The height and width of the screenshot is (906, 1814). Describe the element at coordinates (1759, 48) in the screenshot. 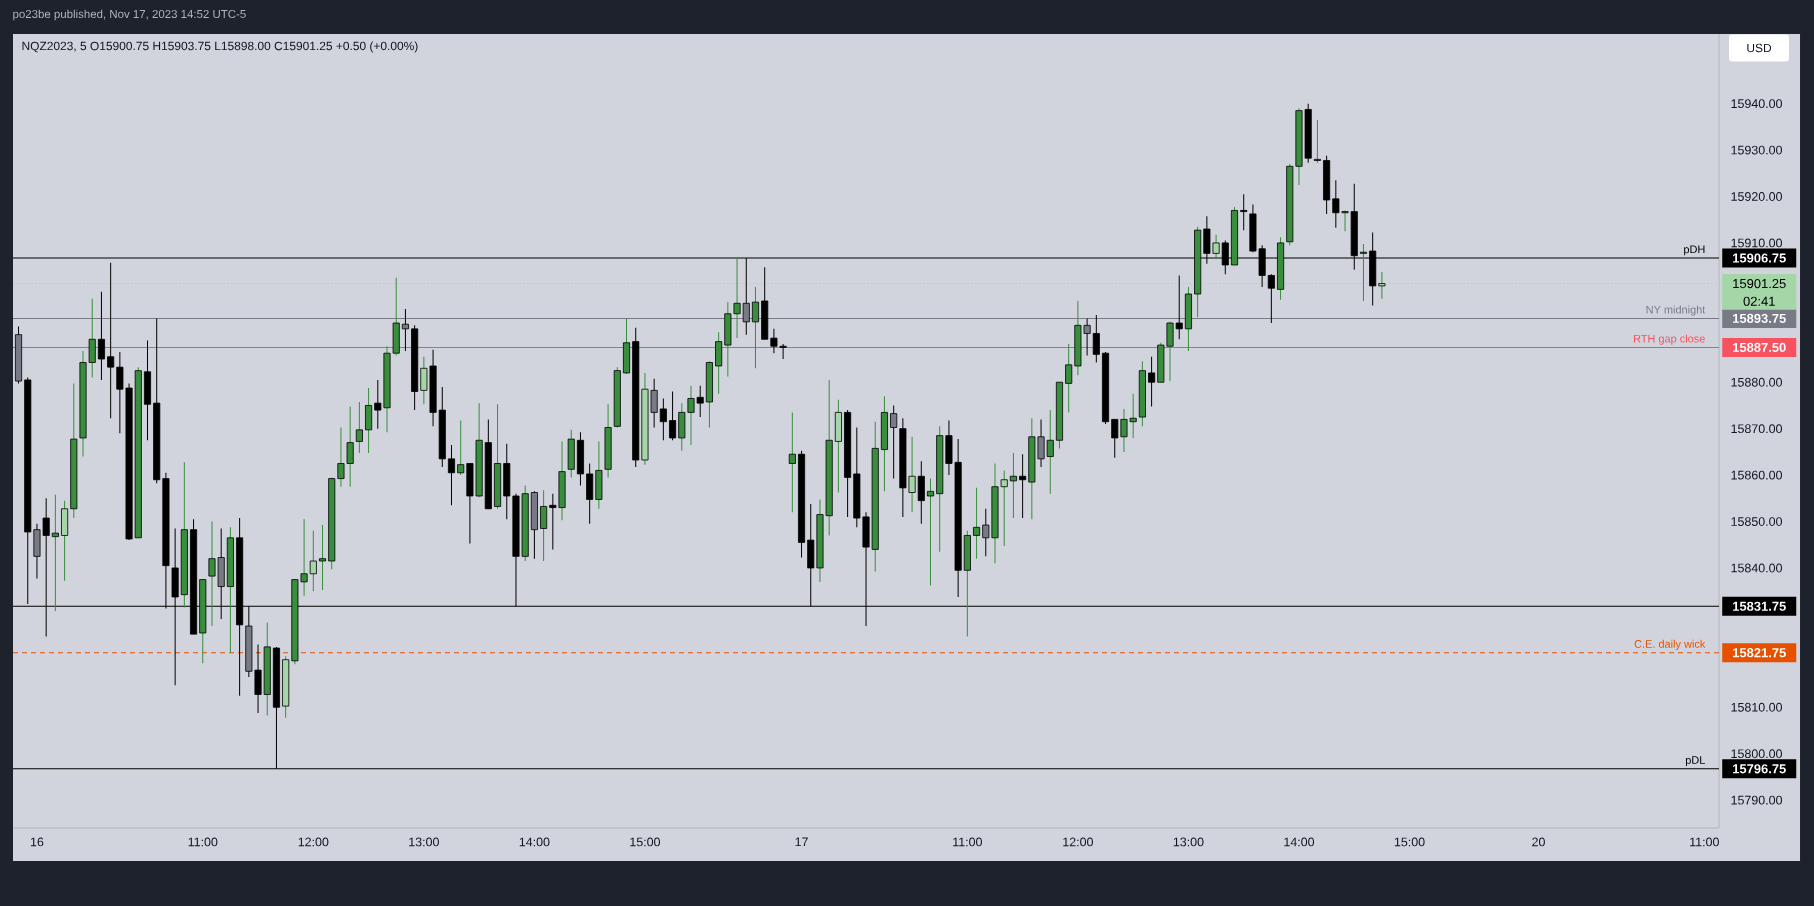

I see `text: USD` at that location.